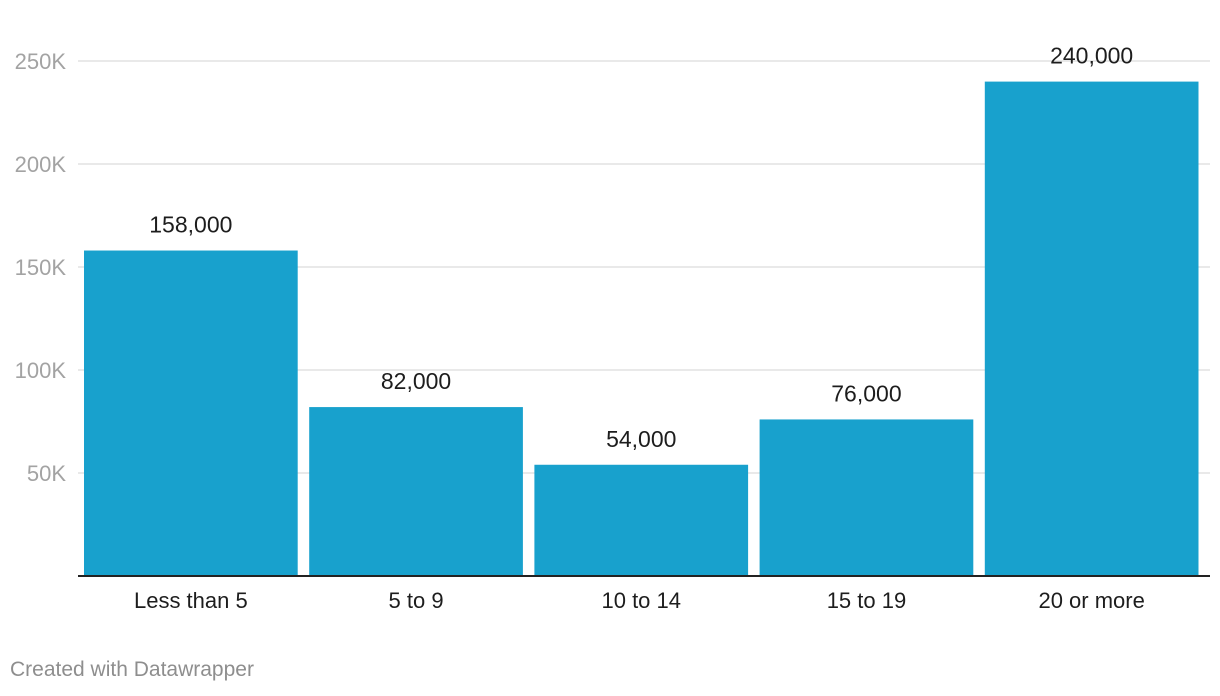  What do you see at coordinates (41, 61) in the screenshot?
I see `y-tick-label: 250K` at bounding box center [41, 61].